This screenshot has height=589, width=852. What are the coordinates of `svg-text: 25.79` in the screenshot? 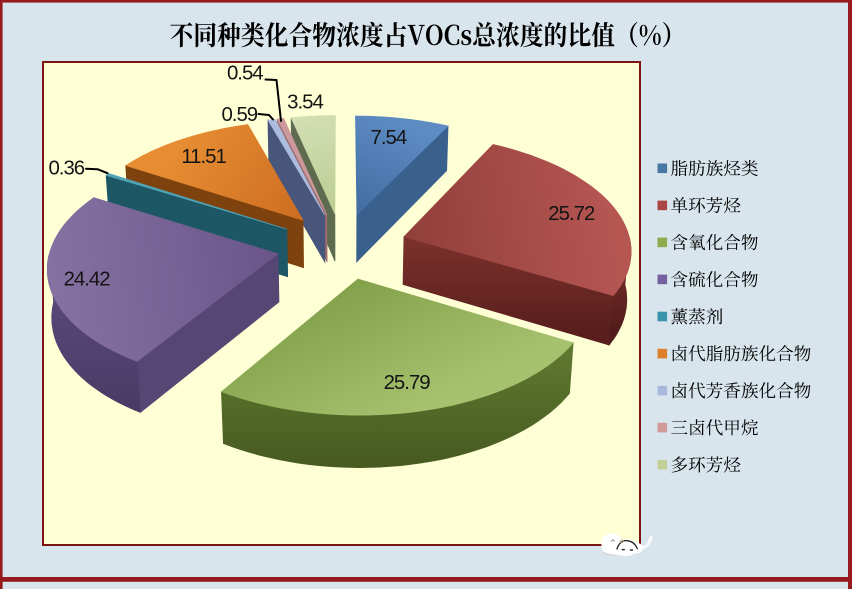 It's located at (407, 383).